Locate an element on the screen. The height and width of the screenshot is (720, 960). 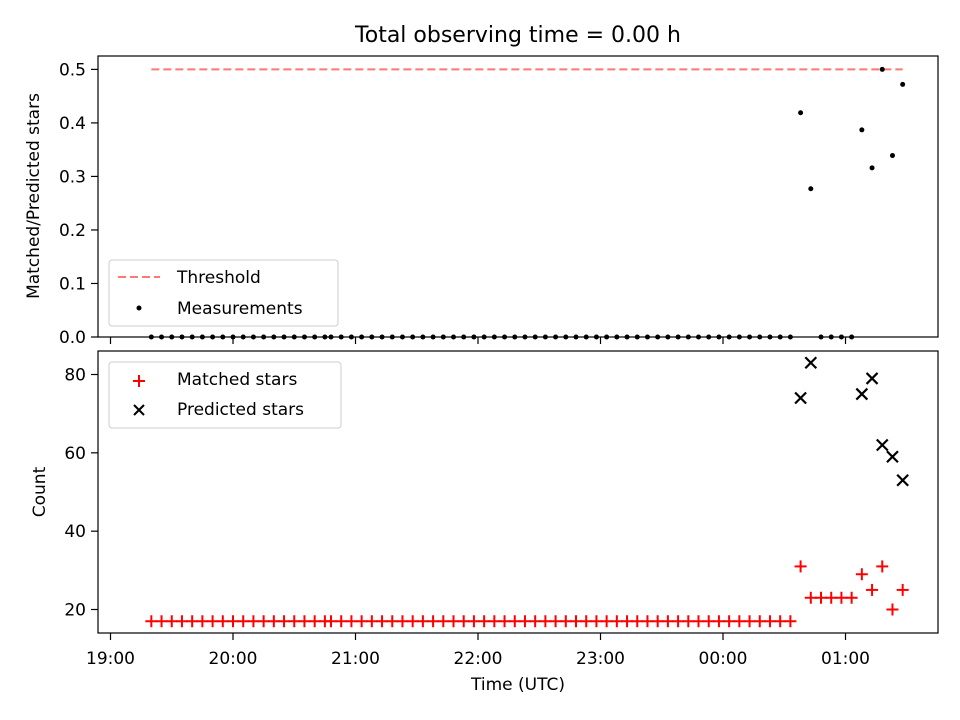
top-y-tick-label: 0.0 is located at coordinates (72, 338).